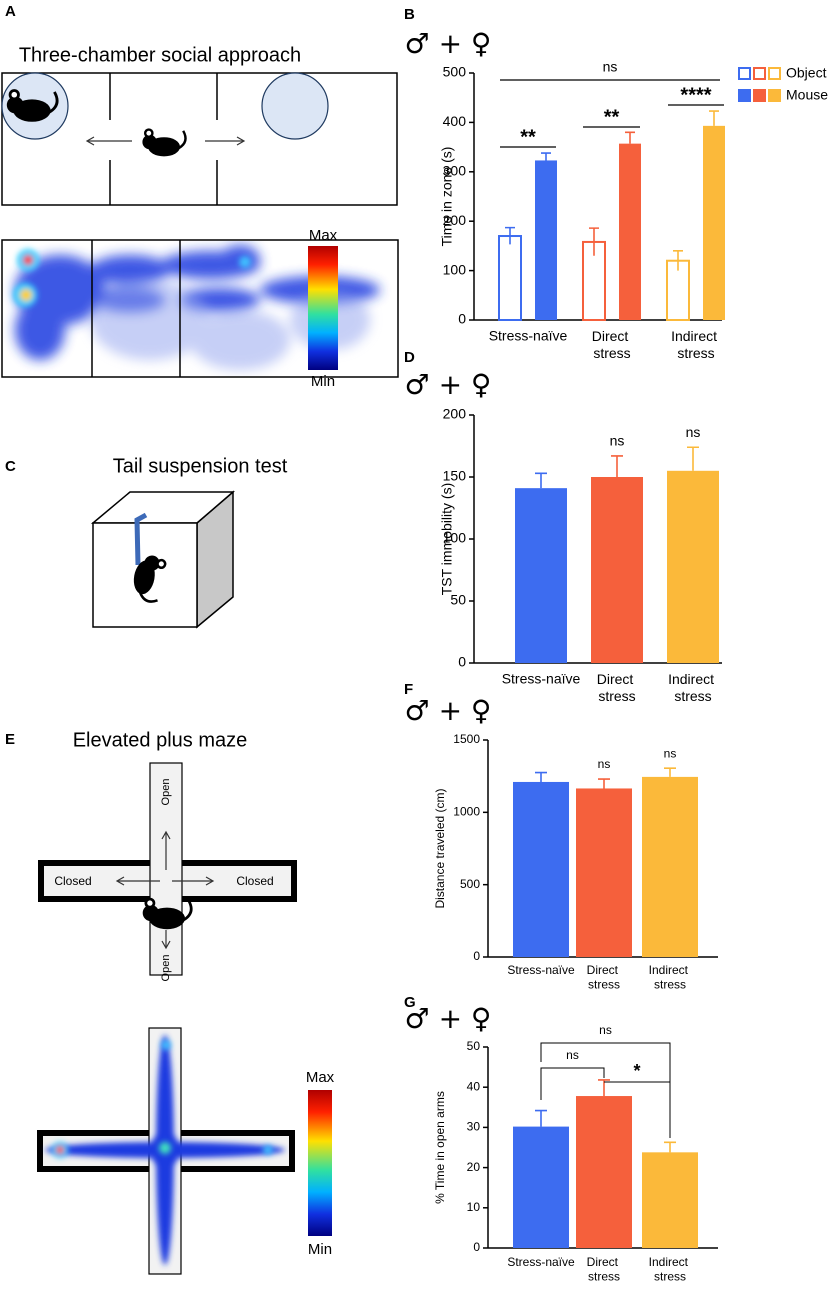 The height and width of the screenshot is (1300, 831). What do you see at coordinates (166, 1151) in the screenshot?
I see `maze-heatmap` at bounding box center [166, 1151].